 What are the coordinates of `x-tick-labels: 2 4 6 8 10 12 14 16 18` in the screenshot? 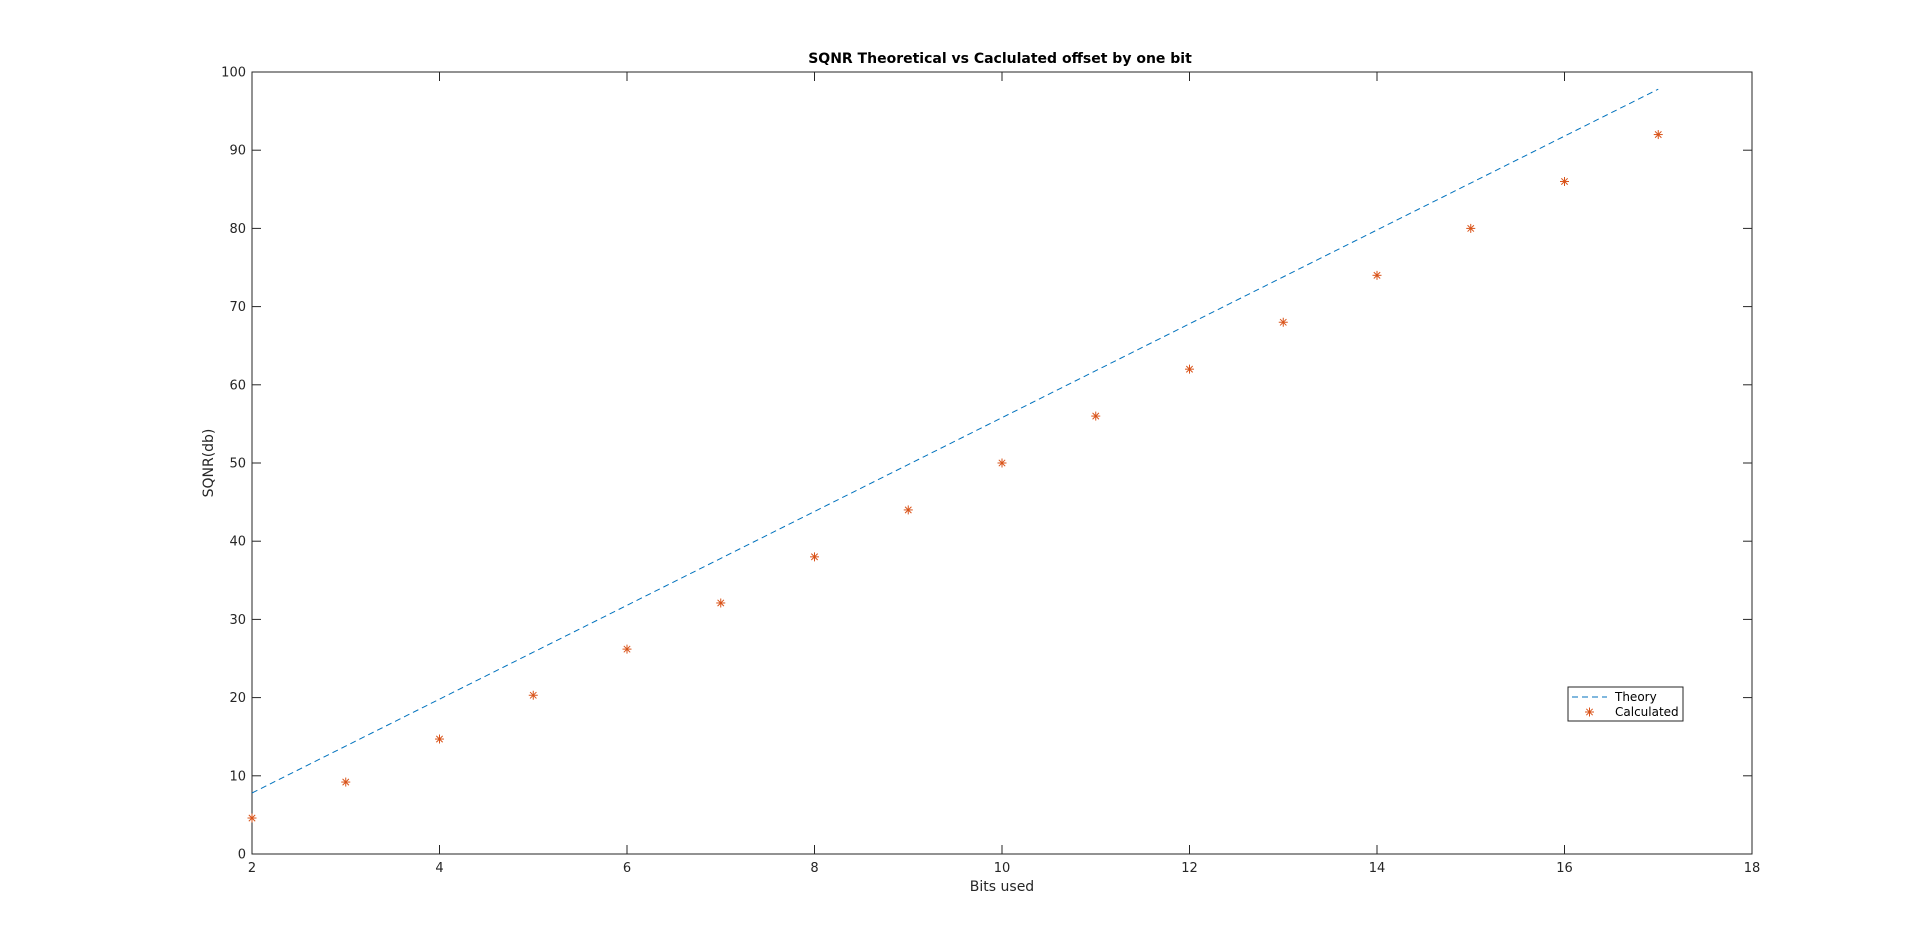 It's located at (1004, 868).